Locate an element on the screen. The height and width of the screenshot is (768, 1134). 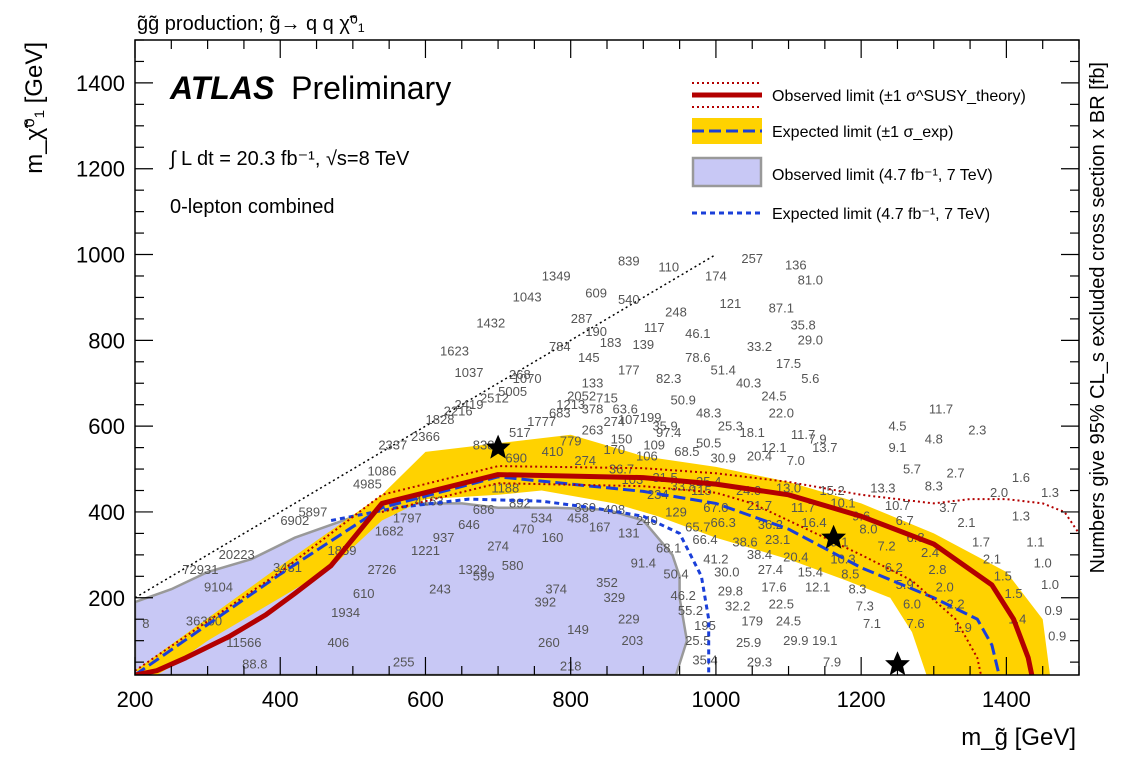
cell-value: 690 is located at coordinates (516, 458).